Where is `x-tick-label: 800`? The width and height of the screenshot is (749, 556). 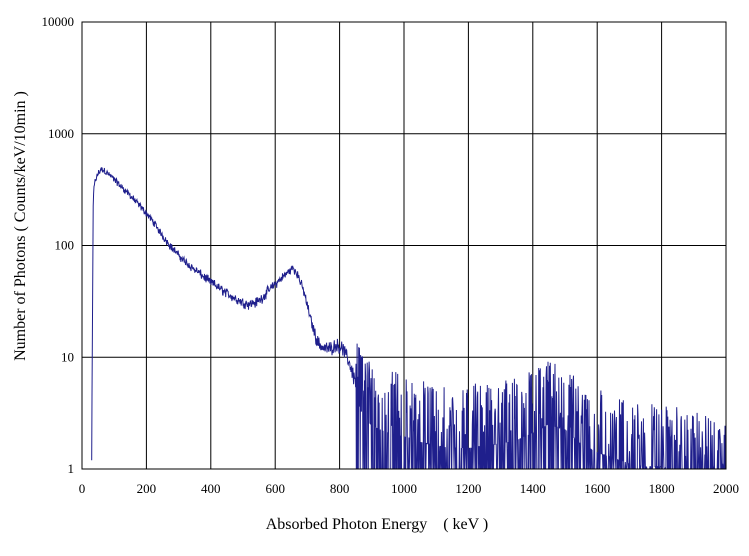
x-tick-label: 800 is located at coordinates (340, 488).